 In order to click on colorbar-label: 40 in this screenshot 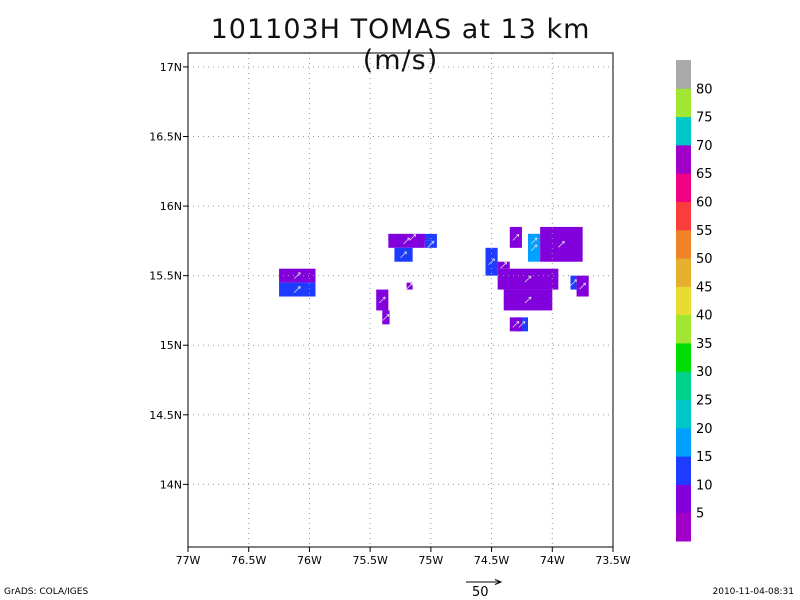, I will do `click(704, 316)`.